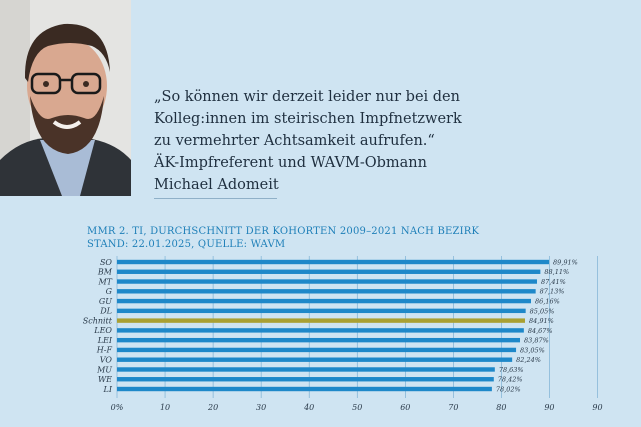  I want to click on bar-leo, so click(320, 330).